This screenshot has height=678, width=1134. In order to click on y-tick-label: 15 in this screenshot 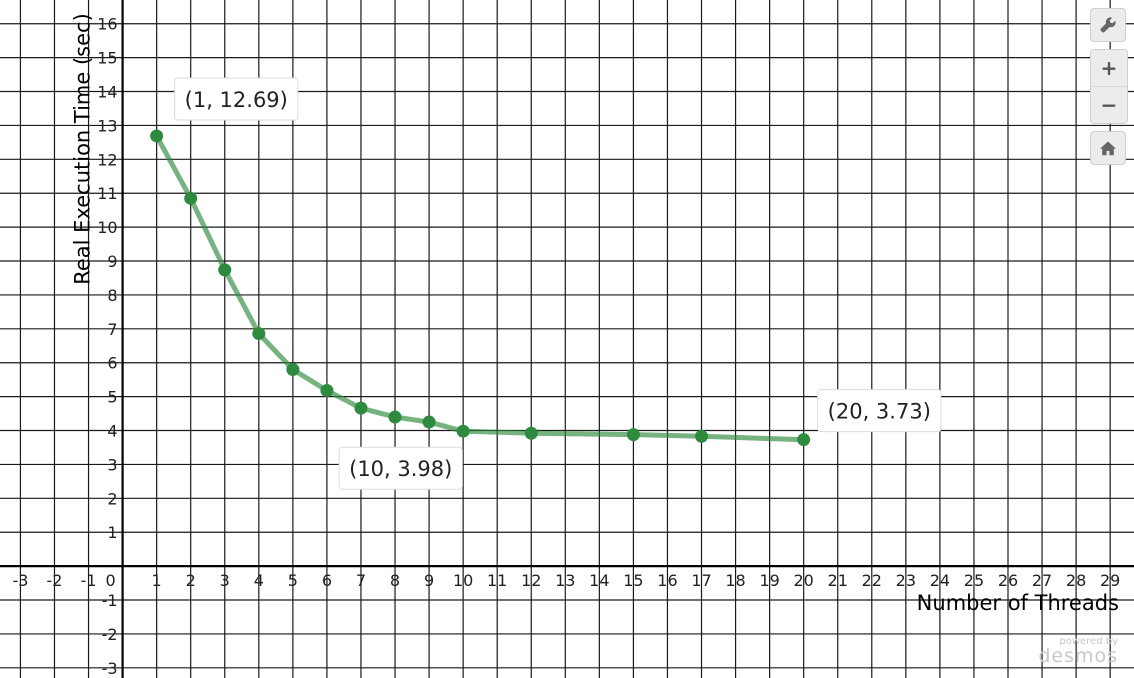, I will do `click(107, 58)`.